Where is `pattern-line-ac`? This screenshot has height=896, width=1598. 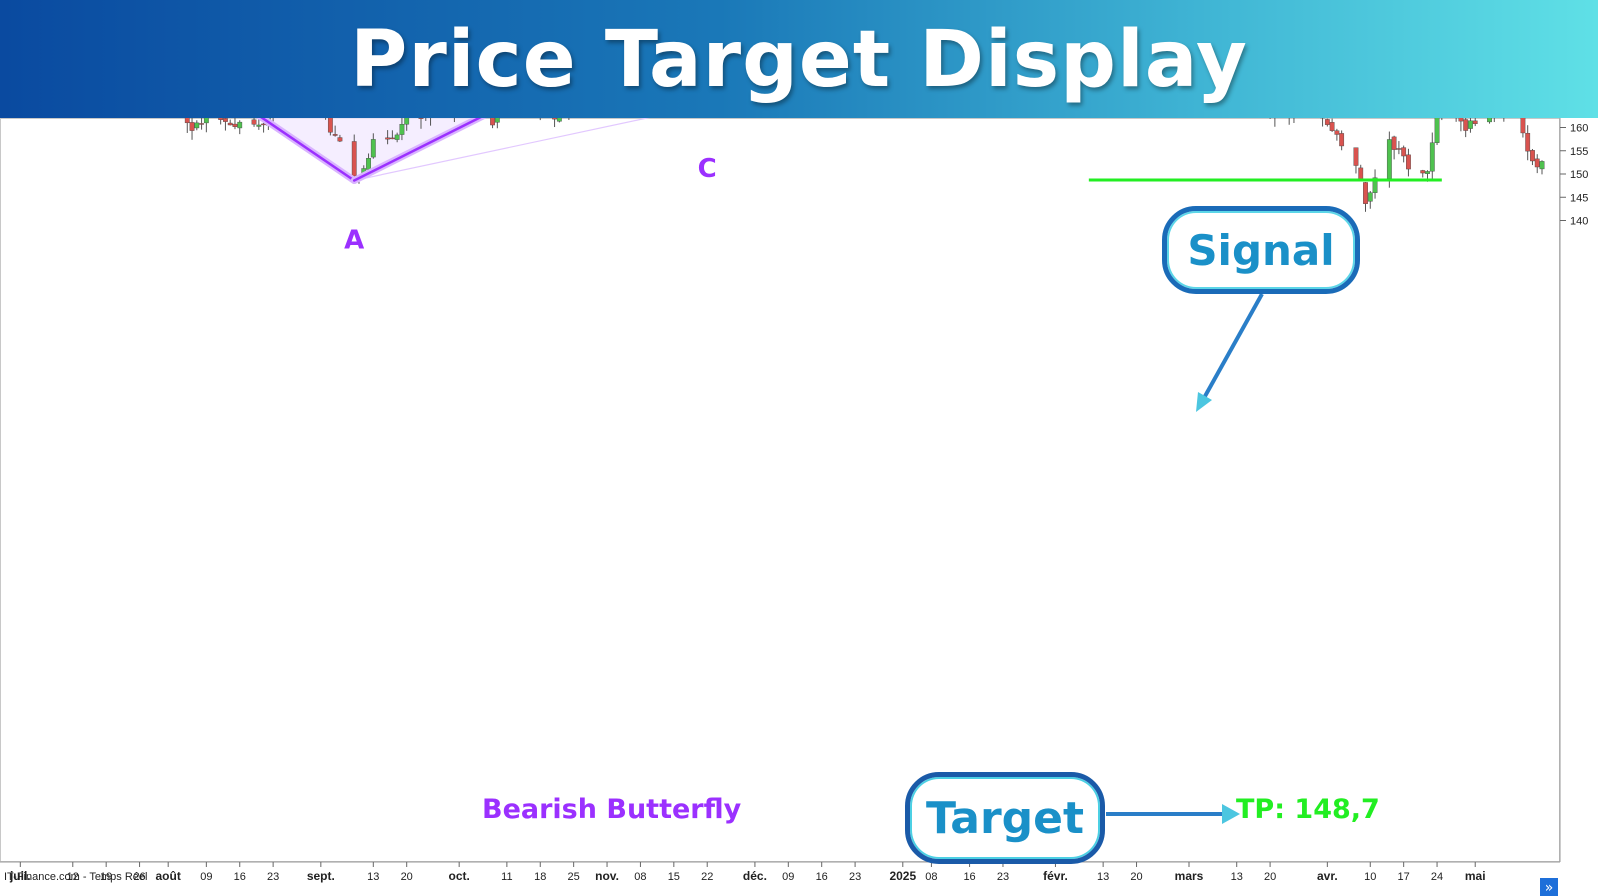
pattern-line-ac is located at coordinates (502, 150).